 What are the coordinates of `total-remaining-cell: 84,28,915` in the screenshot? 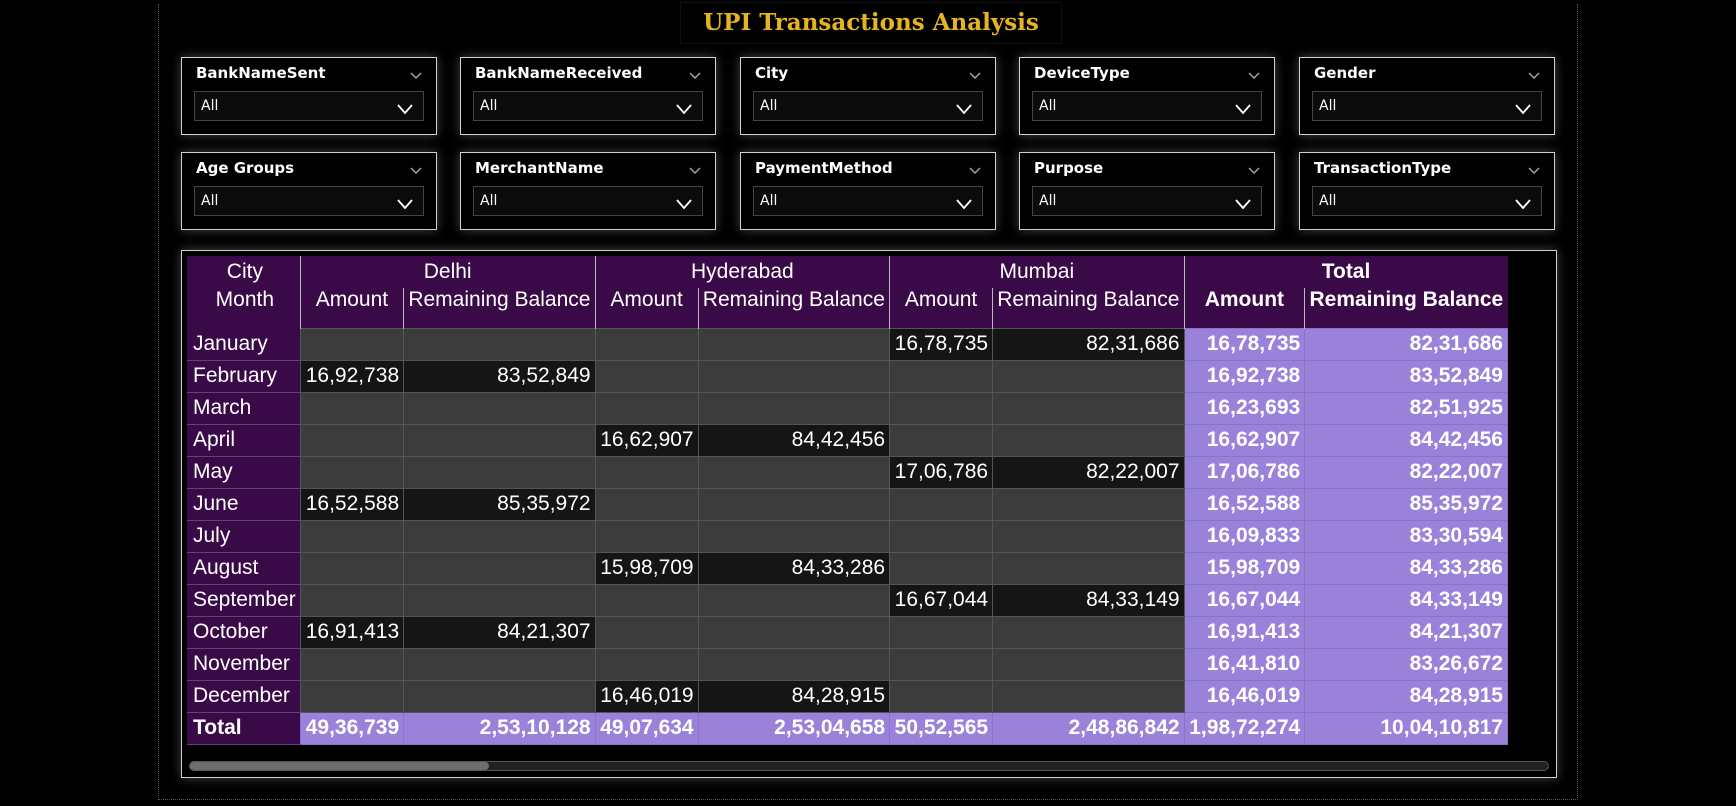 It's located at (1406, 696).